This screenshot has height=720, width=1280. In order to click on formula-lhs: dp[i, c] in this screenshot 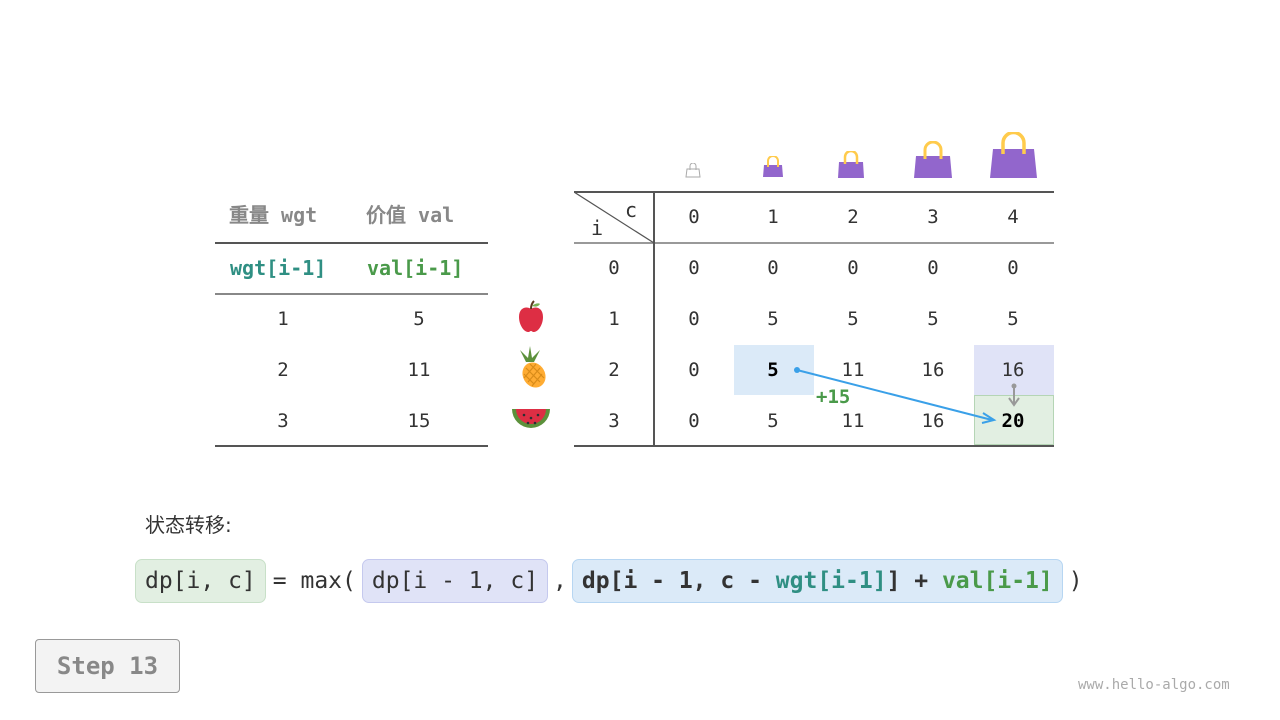, I will do `click(200, 581)`.